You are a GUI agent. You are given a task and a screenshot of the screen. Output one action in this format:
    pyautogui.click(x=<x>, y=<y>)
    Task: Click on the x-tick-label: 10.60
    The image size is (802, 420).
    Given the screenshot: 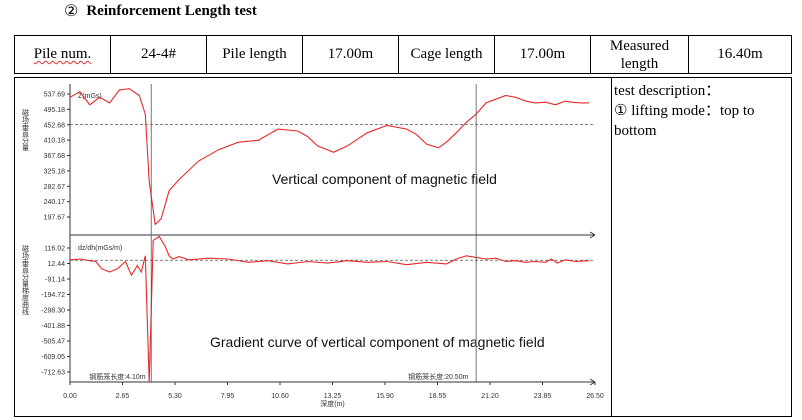 What is the action you would take?
    pyautogui.click(x=280, y=396)
    